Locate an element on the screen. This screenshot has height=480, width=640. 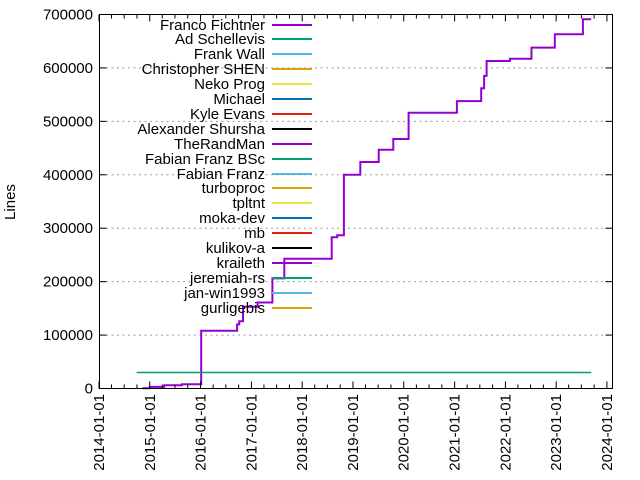
y-tick-label: 300000 is located at coordinates (68, 228).